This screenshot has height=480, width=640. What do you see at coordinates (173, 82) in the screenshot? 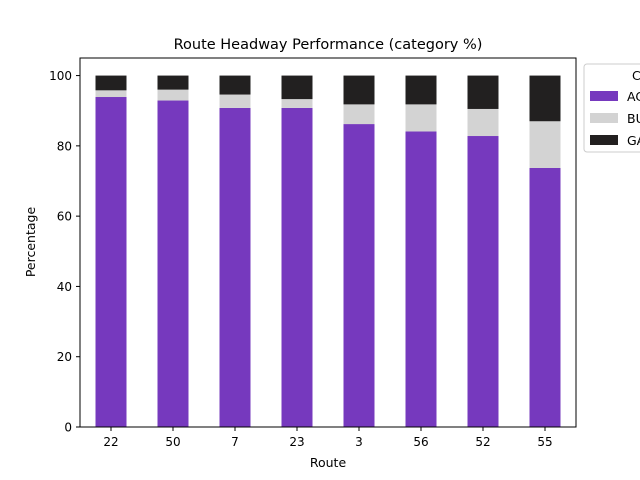
I see `bar-50-ga` at bounding box center [173, 82].